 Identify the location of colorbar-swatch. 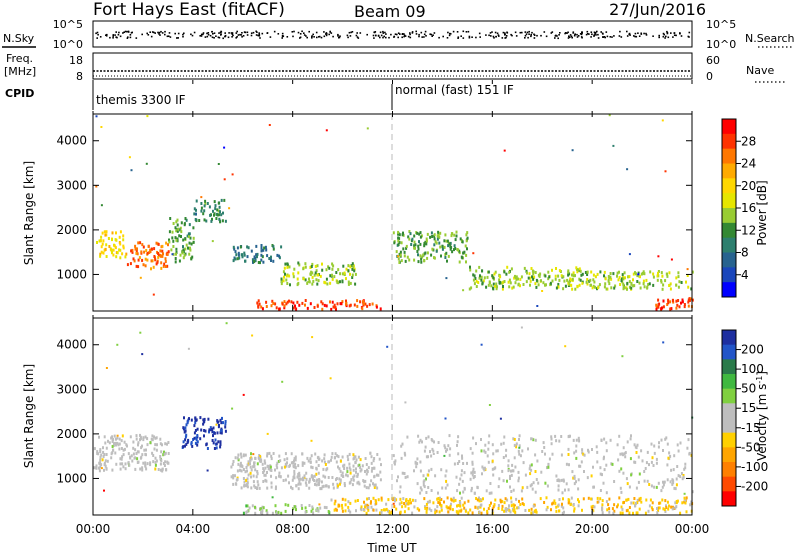
(729, 352).